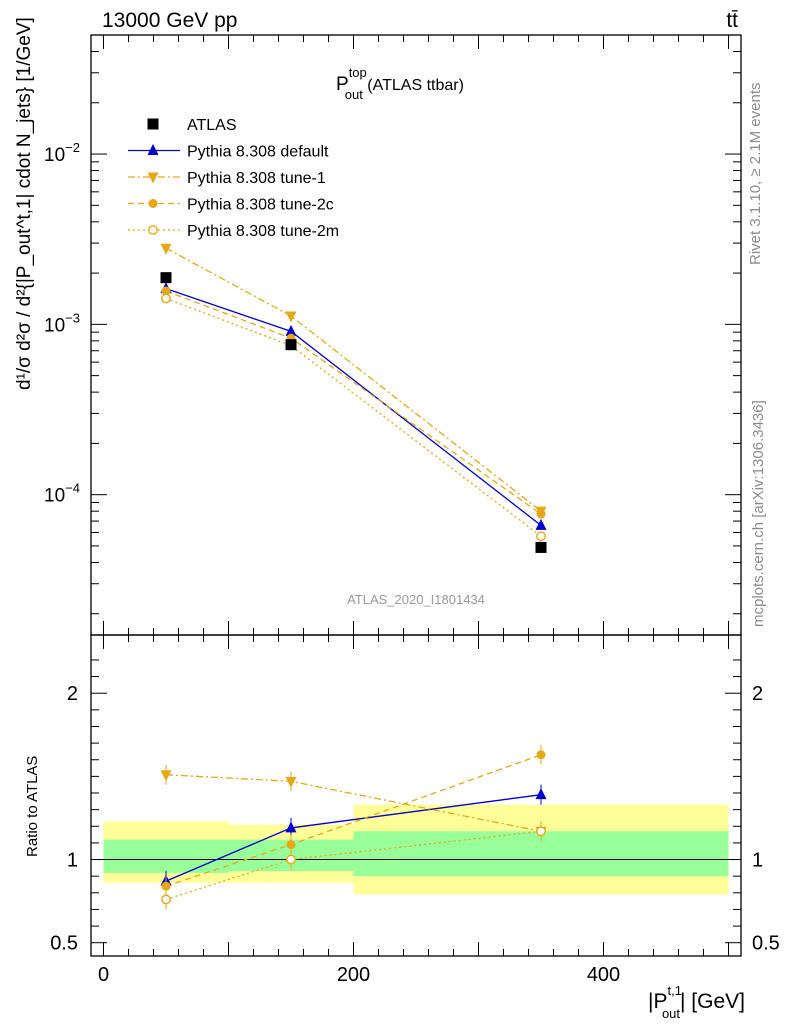 The image size is (786, 1024). Describe the element at coordinates (256, 178) in the screenshot. I see `legend-label: Pythia 8.308 tune-1` at that location.